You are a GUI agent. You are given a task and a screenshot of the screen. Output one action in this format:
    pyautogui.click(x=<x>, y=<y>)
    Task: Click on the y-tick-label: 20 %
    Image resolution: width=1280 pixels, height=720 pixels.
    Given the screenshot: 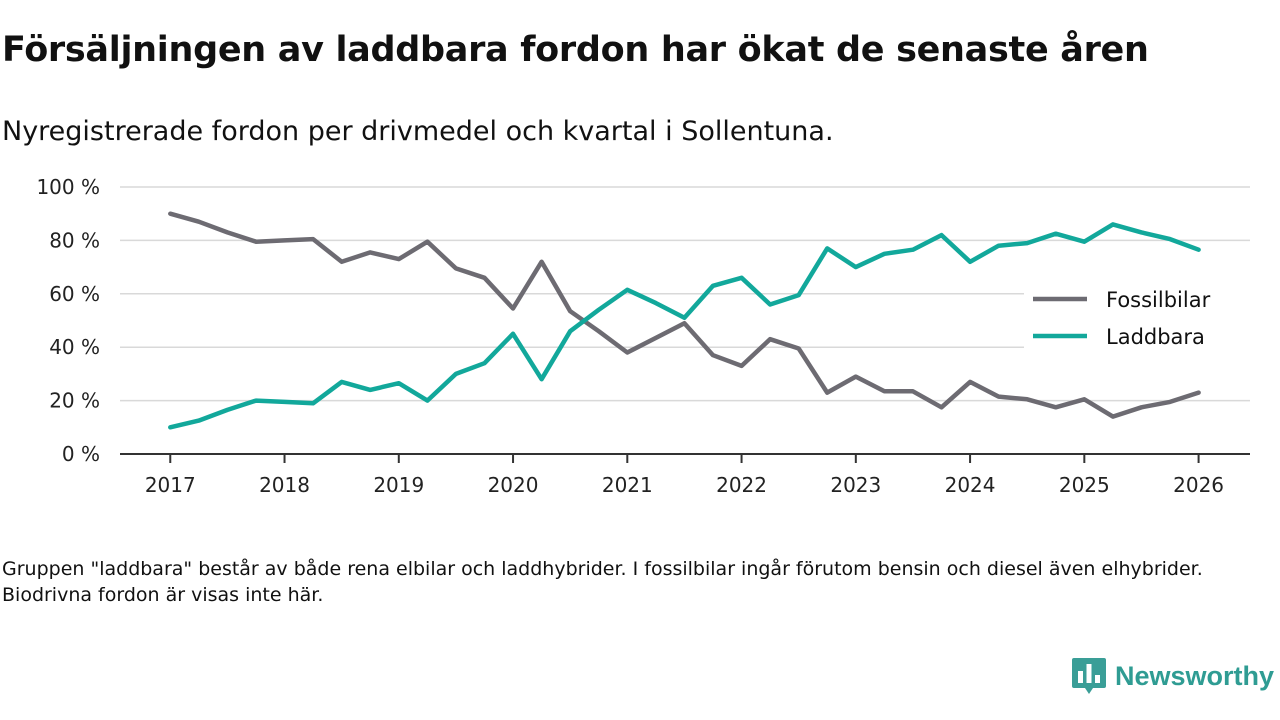 What is the action you would take?
    pyautogui.click(x=74, y=401)
    